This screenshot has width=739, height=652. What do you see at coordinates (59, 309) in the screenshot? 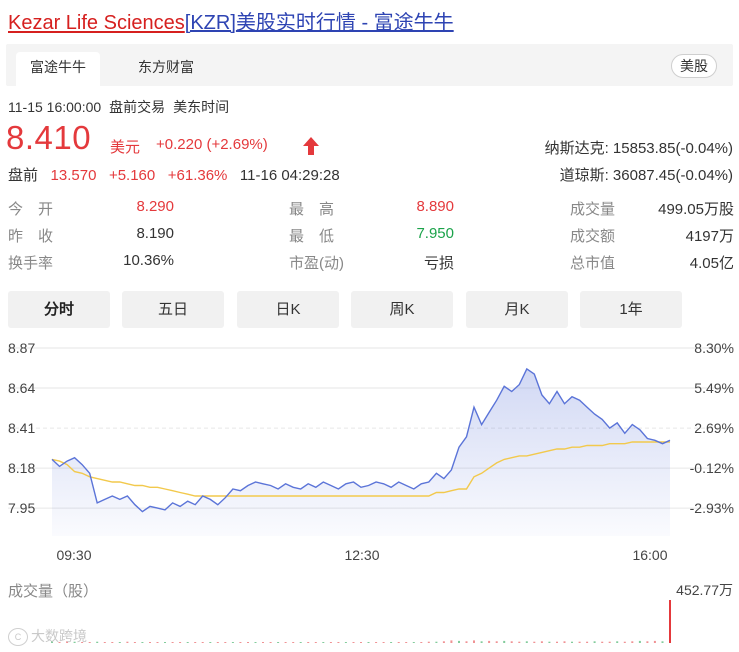
I see `tab-intraday: 分时` at bounding box center [59, 309].